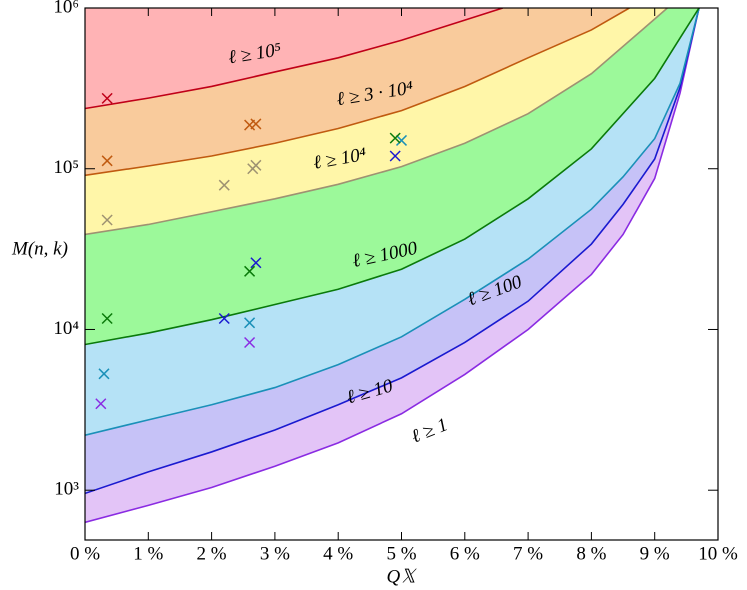  What do you see at coordinates (718, 553) in the screenshot?
I see `x-tick-label: 10 %` at bounding box center [718, 553].